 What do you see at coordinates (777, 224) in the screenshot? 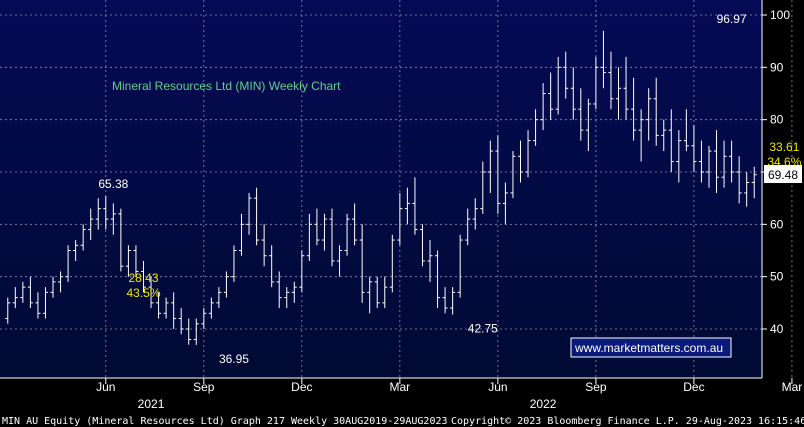
I see `y-tick-label: 60` at bounding box center [777, 224].